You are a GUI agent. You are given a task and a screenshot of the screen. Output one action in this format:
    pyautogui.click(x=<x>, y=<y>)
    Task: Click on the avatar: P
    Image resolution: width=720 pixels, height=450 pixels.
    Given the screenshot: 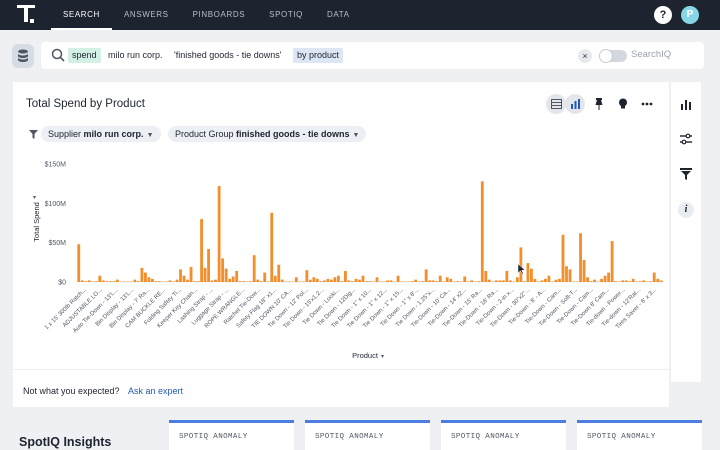 What is the action you would take?
    pyautogui.click(x=690, y=15)
    